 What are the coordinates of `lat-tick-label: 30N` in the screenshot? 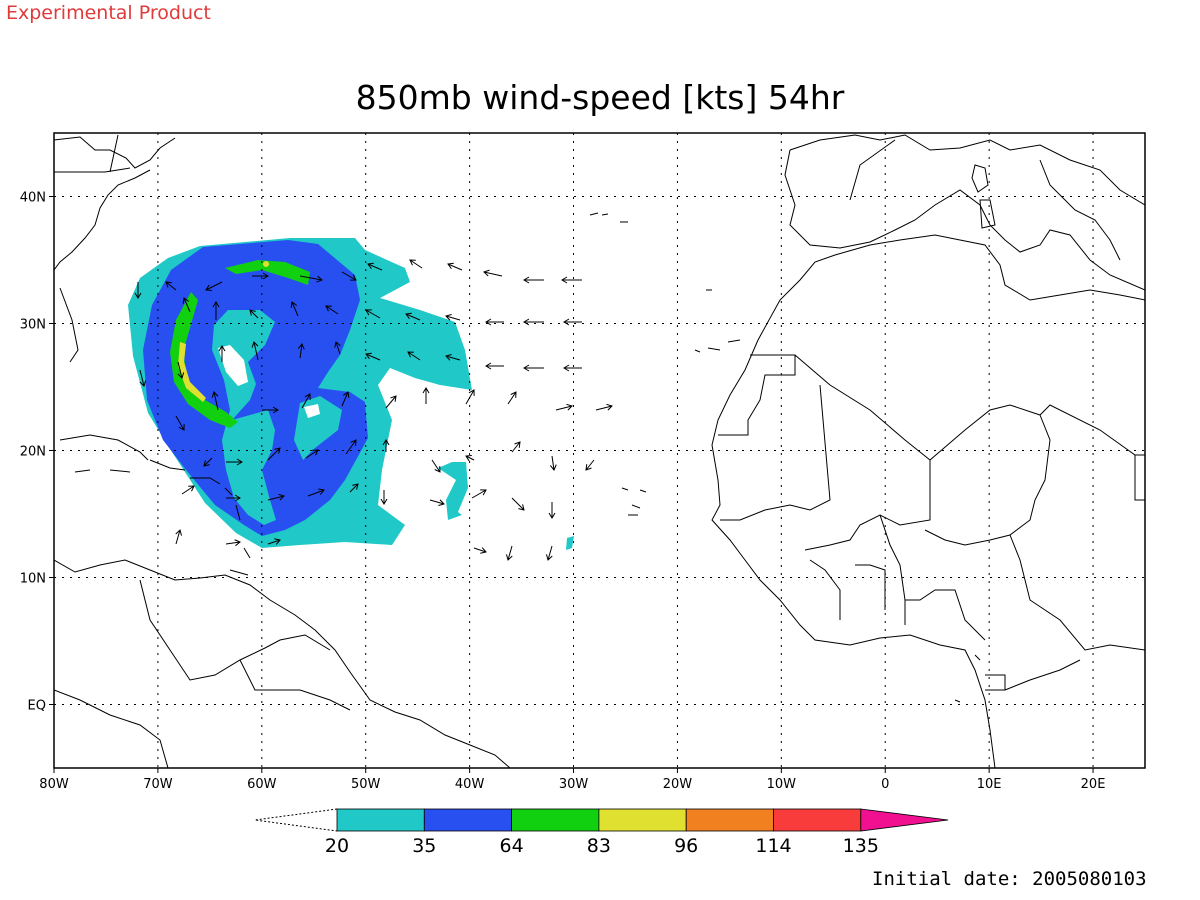 It's located at (33, 325).